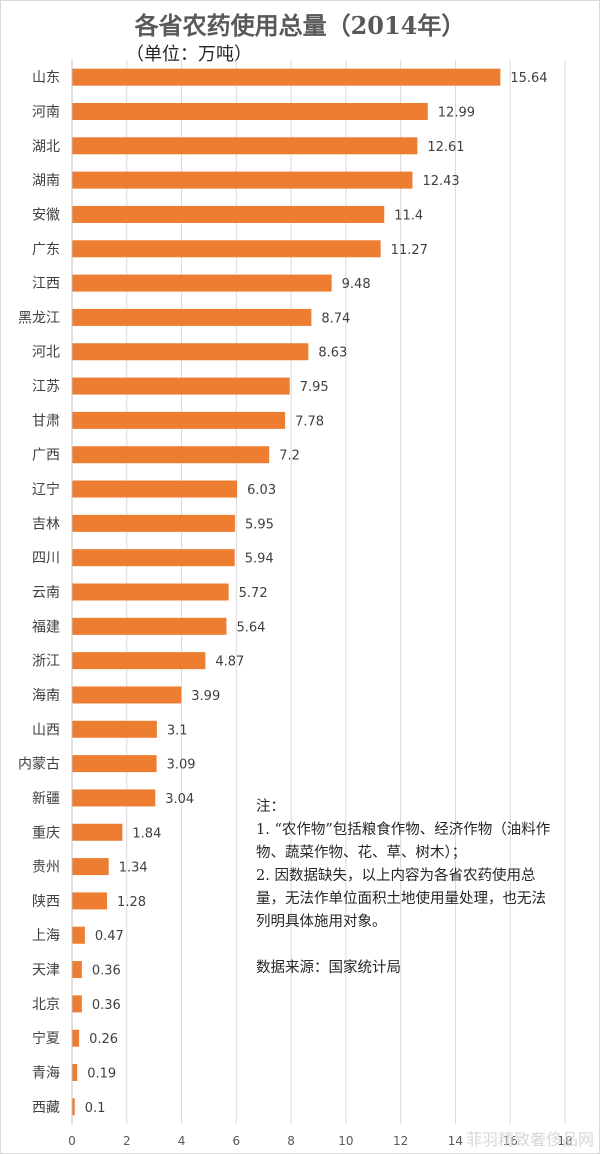 The image size is (600, 1154). Describe the element at coordinates (300, 25) in the screenshot. I see `chart-title: 各省农药使用总量（2014年）` at that location.